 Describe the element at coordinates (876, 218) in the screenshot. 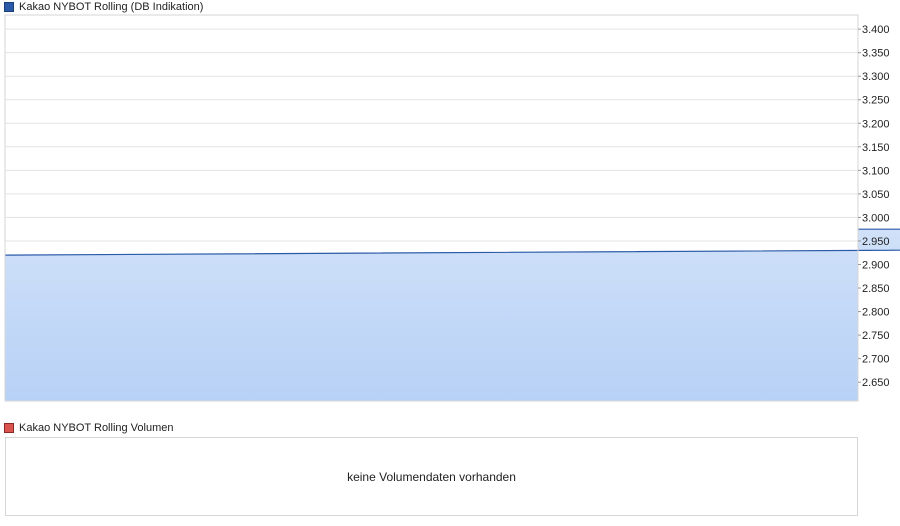

I see `y-tick-label: 3.000` at that location.